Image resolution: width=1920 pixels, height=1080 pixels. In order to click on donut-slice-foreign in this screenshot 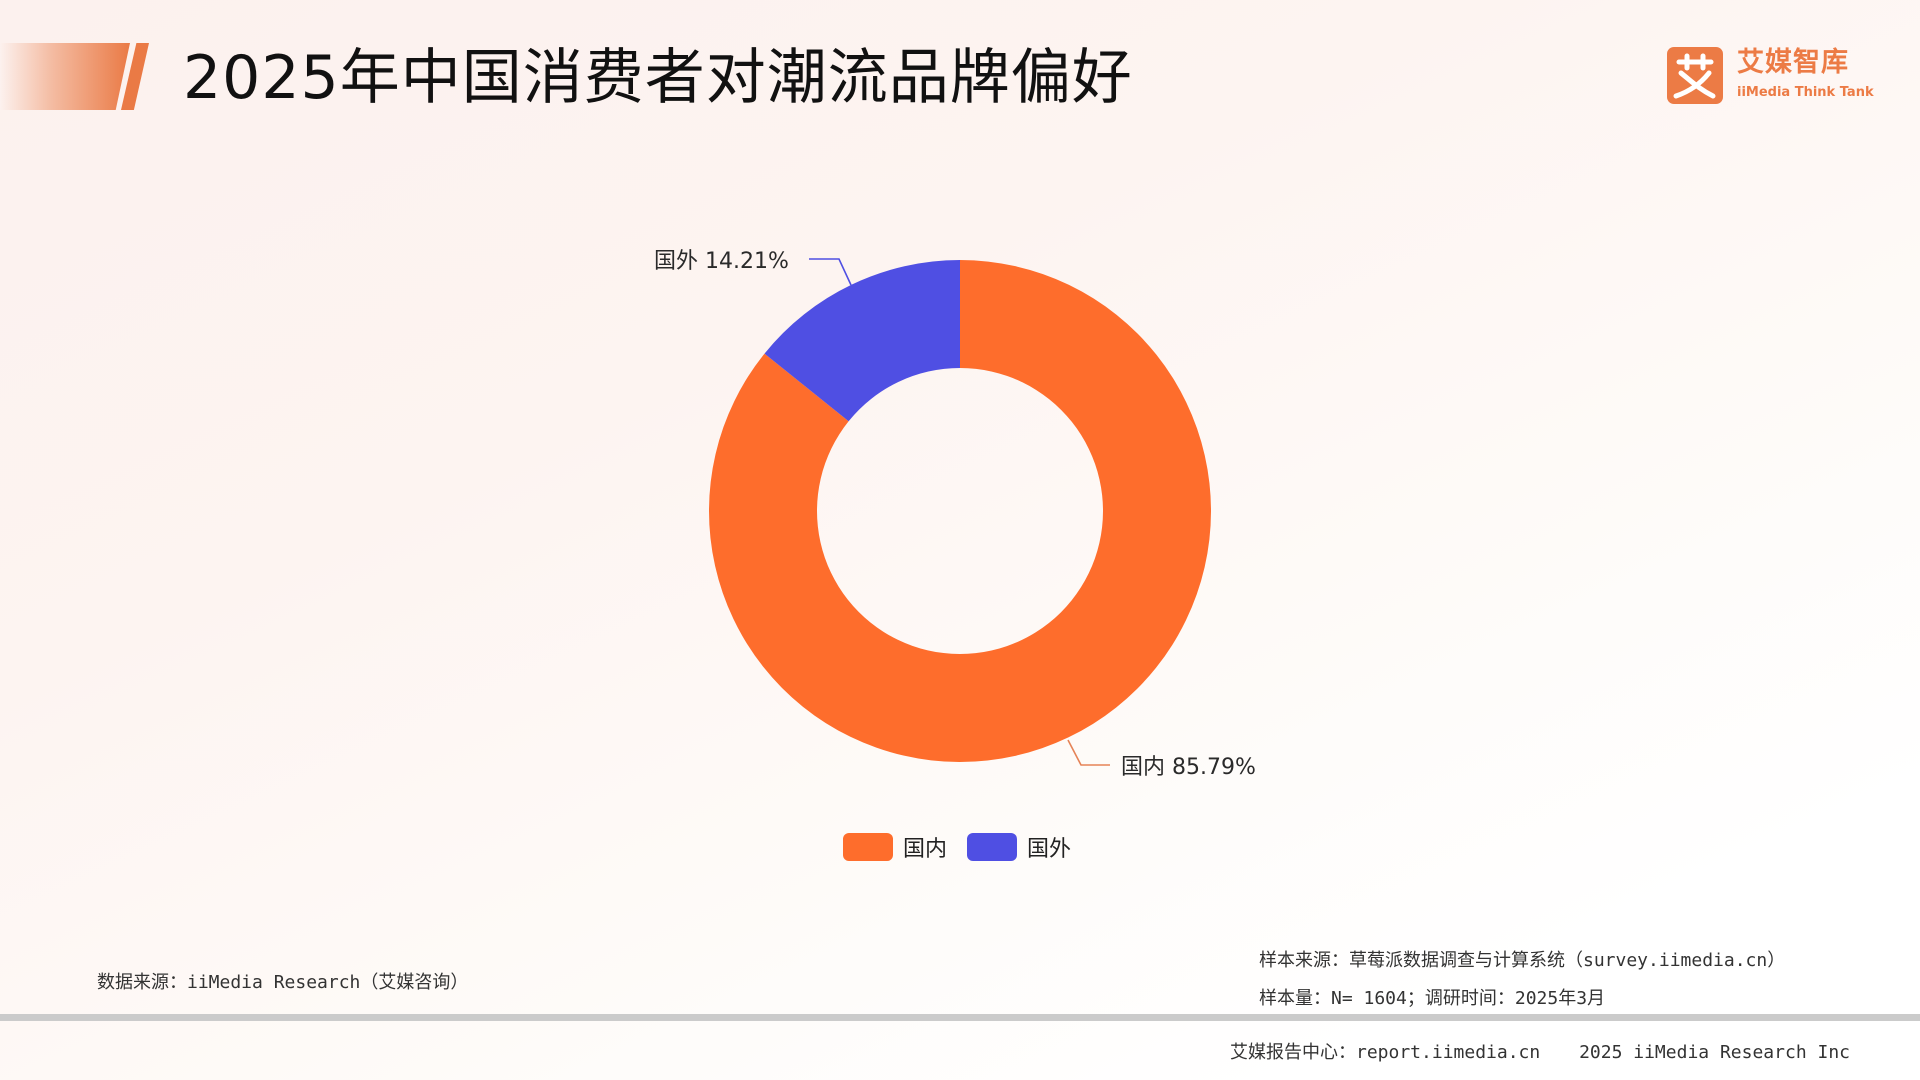, I will do `click(862, 341)`.